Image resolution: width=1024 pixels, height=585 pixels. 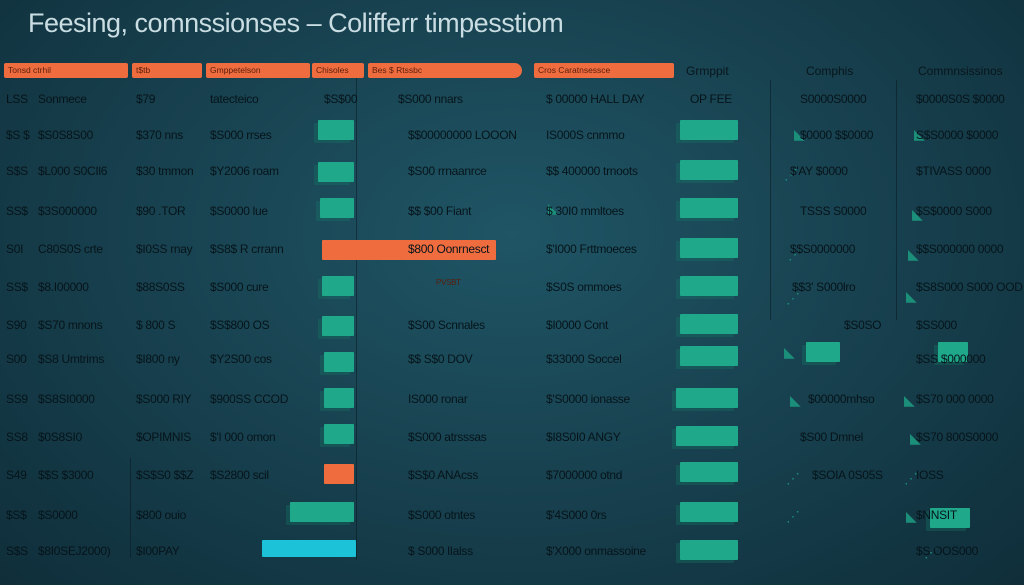 I want to click on header-label-1: Comphis, so click(x=830, y=71).